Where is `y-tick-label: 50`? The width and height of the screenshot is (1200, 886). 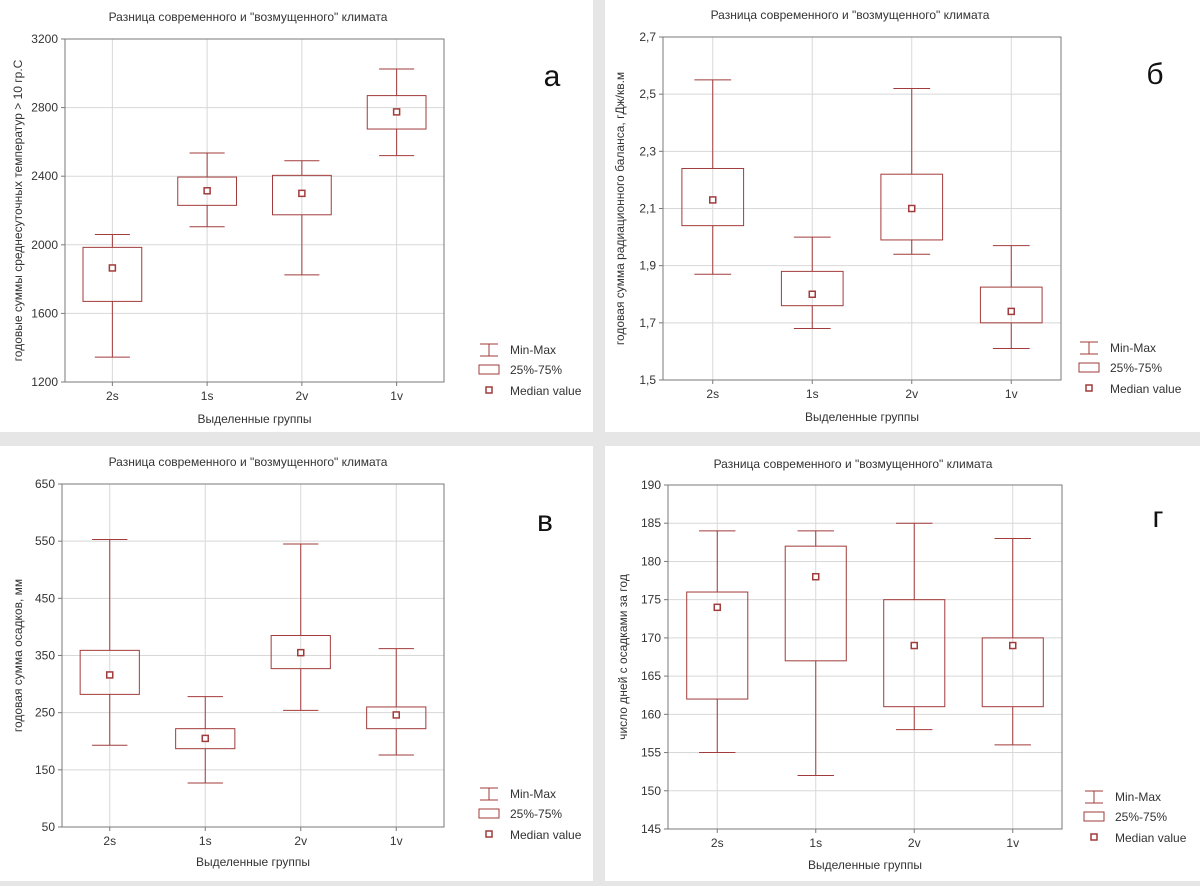
y-tick-label: 50 is located at coordinates (49, 827).